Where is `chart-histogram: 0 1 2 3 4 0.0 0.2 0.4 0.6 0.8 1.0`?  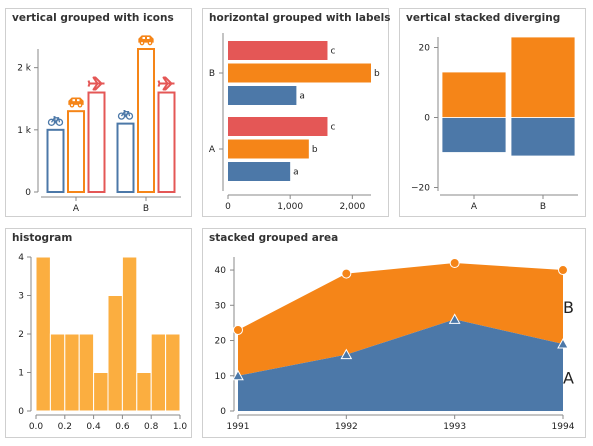 chart-histogram: 0 1 2 3 4 0.0 0.2 0.4 0.6 0.8 1.0 is located at coordinates (102, 342).